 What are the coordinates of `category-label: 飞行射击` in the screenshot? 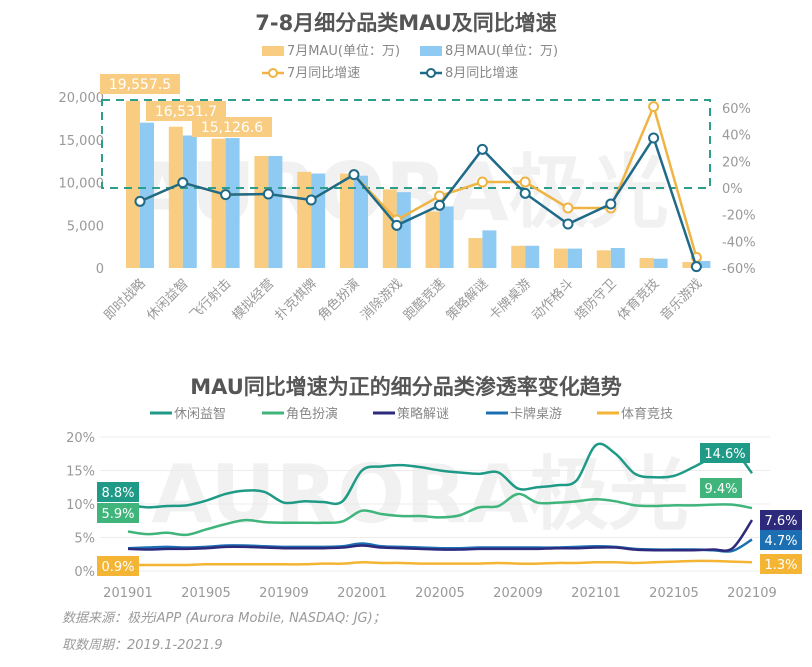 It's located at (210, 300).